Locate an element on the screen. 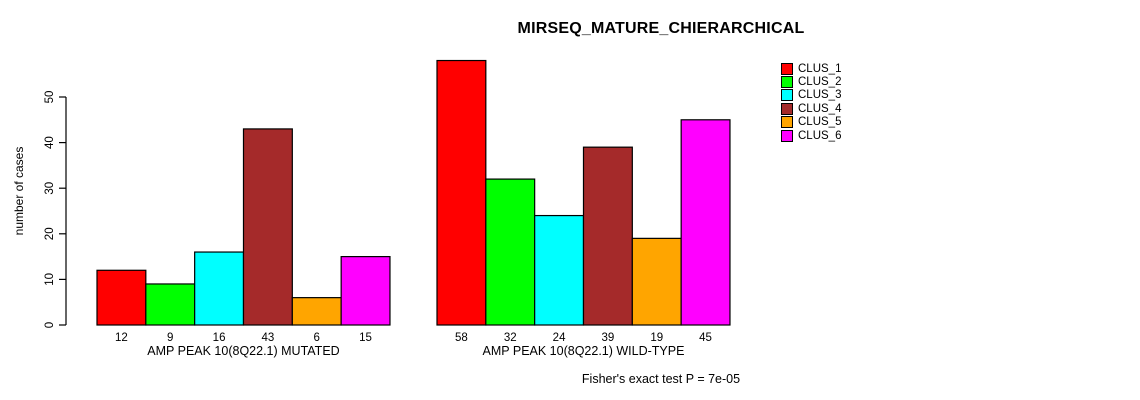 This screenshot has width=1140, height=400. legend-label: CLUS_5 is located at coordinates (820, 122).